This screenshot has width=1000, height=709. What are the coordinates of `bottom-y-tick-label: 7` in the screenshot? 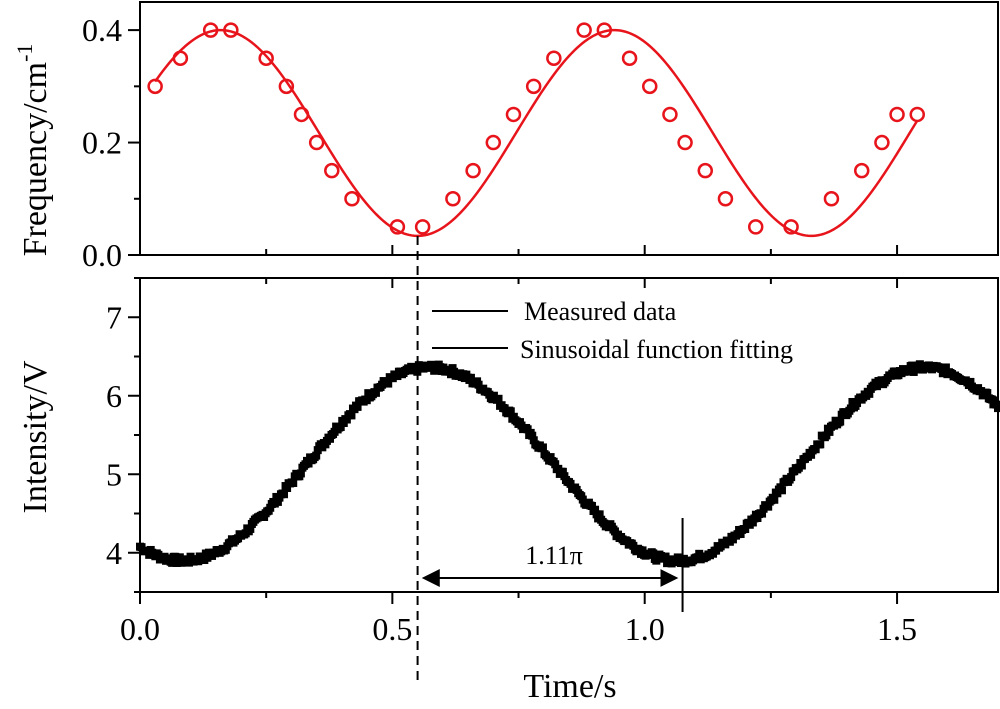 It's located at (114, 317).